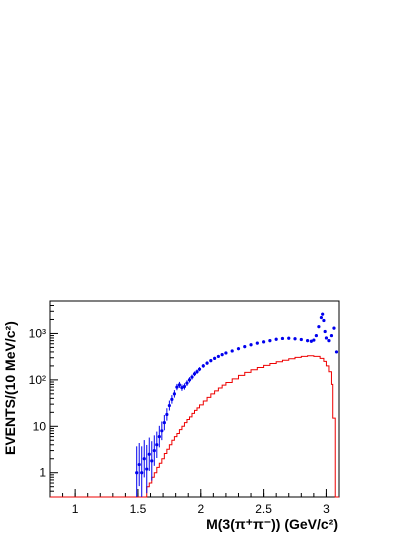  I want to click on y-axis-ticks: 1 10 10² 10³, so click(43, 399).